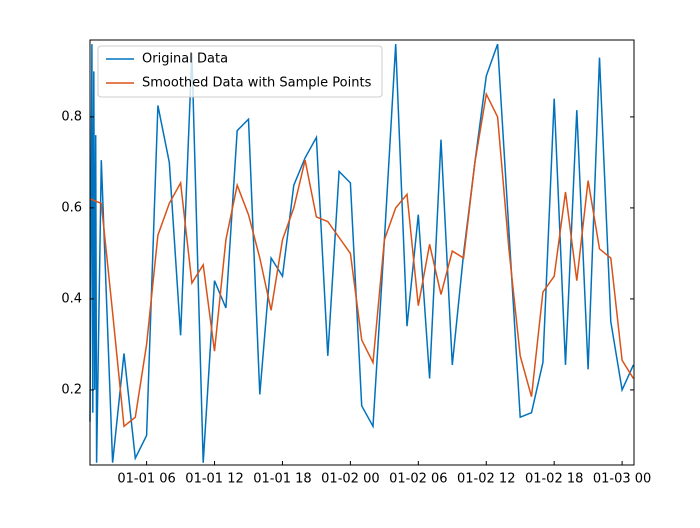 The height and width of the screenshot is (528, 700). What do you see at coordinates (71, 389) in the screenshot?
I see `y-tick-label: 0.2` at bounding box center [71, 389].